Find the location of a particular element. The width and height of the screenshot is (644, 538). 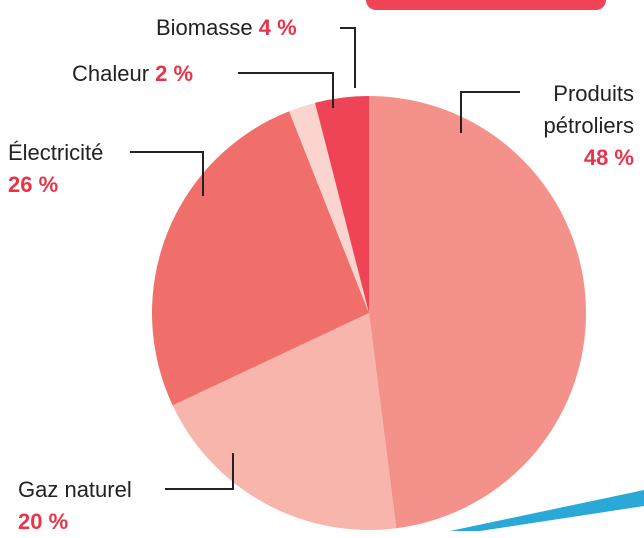

slice-label: Produits pétroliers 48 % is located at coordinates (572, 126).